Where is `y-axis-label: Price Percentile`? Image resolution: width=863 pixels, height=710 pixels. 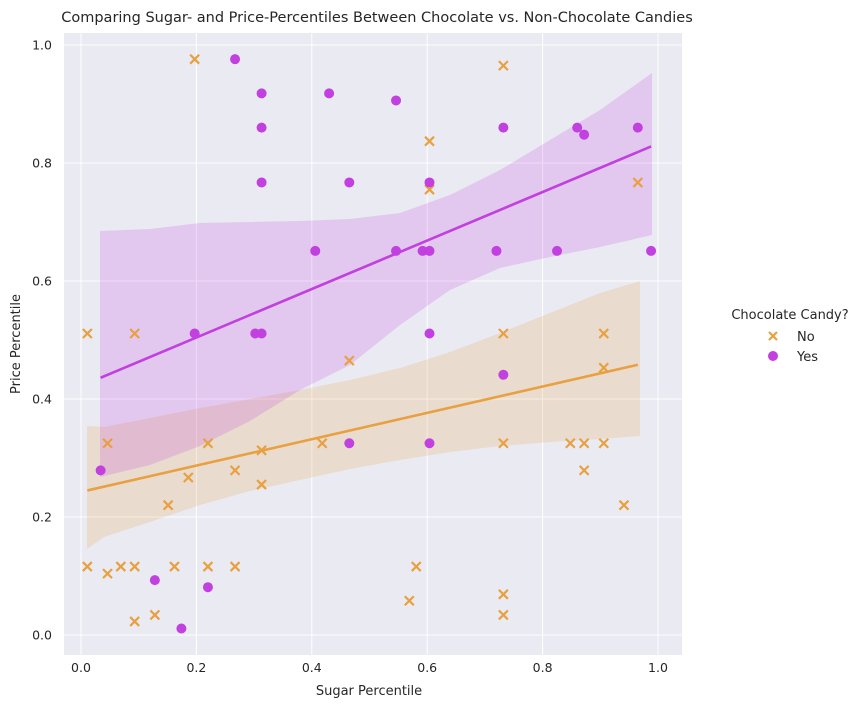
y-axis-label: Price Percentile is located at coordinates (16, 344).